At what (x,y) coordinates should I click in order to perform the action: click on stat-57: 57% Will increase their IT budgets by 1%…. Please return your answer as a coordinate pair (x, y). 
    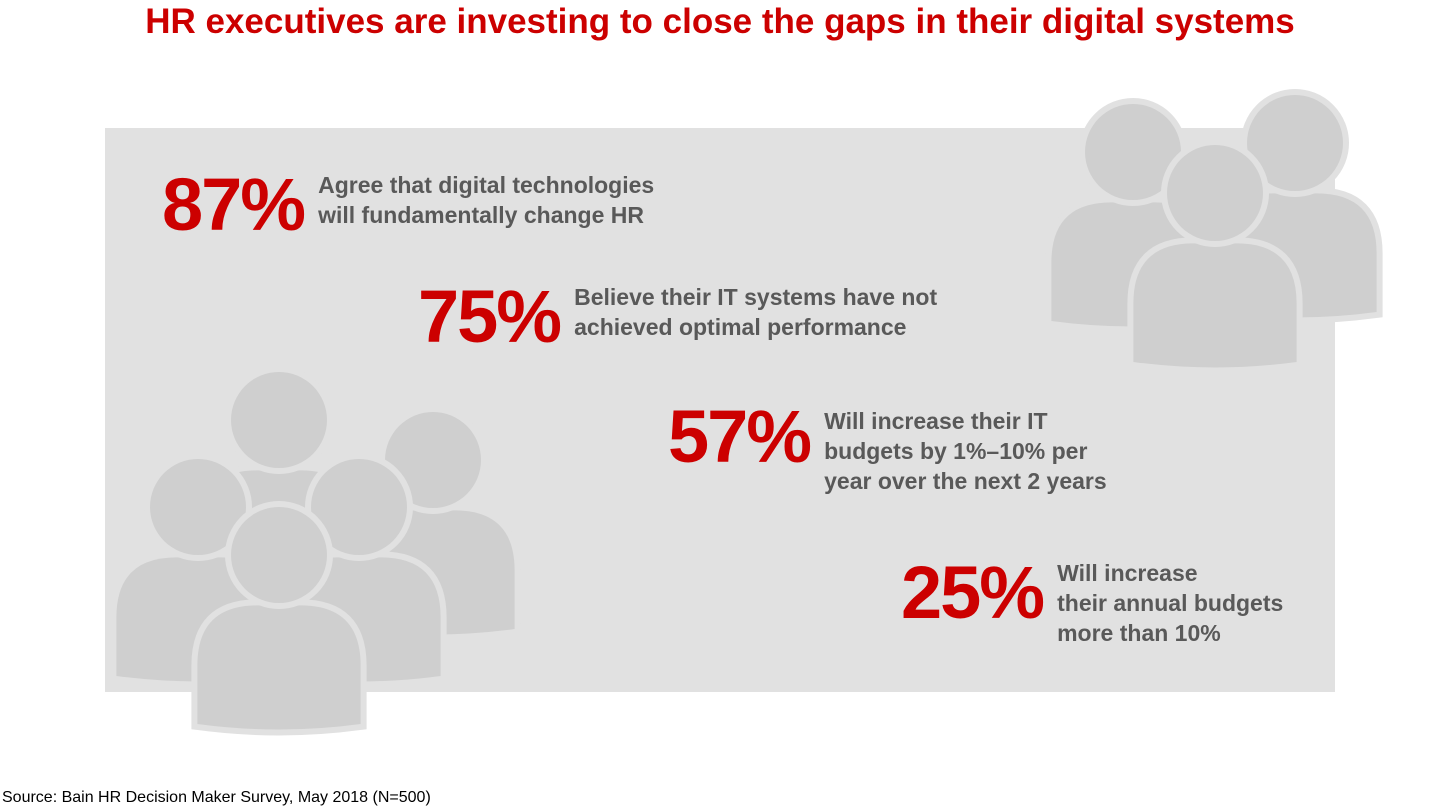
    Looking at the image, I should click on (887, 448).